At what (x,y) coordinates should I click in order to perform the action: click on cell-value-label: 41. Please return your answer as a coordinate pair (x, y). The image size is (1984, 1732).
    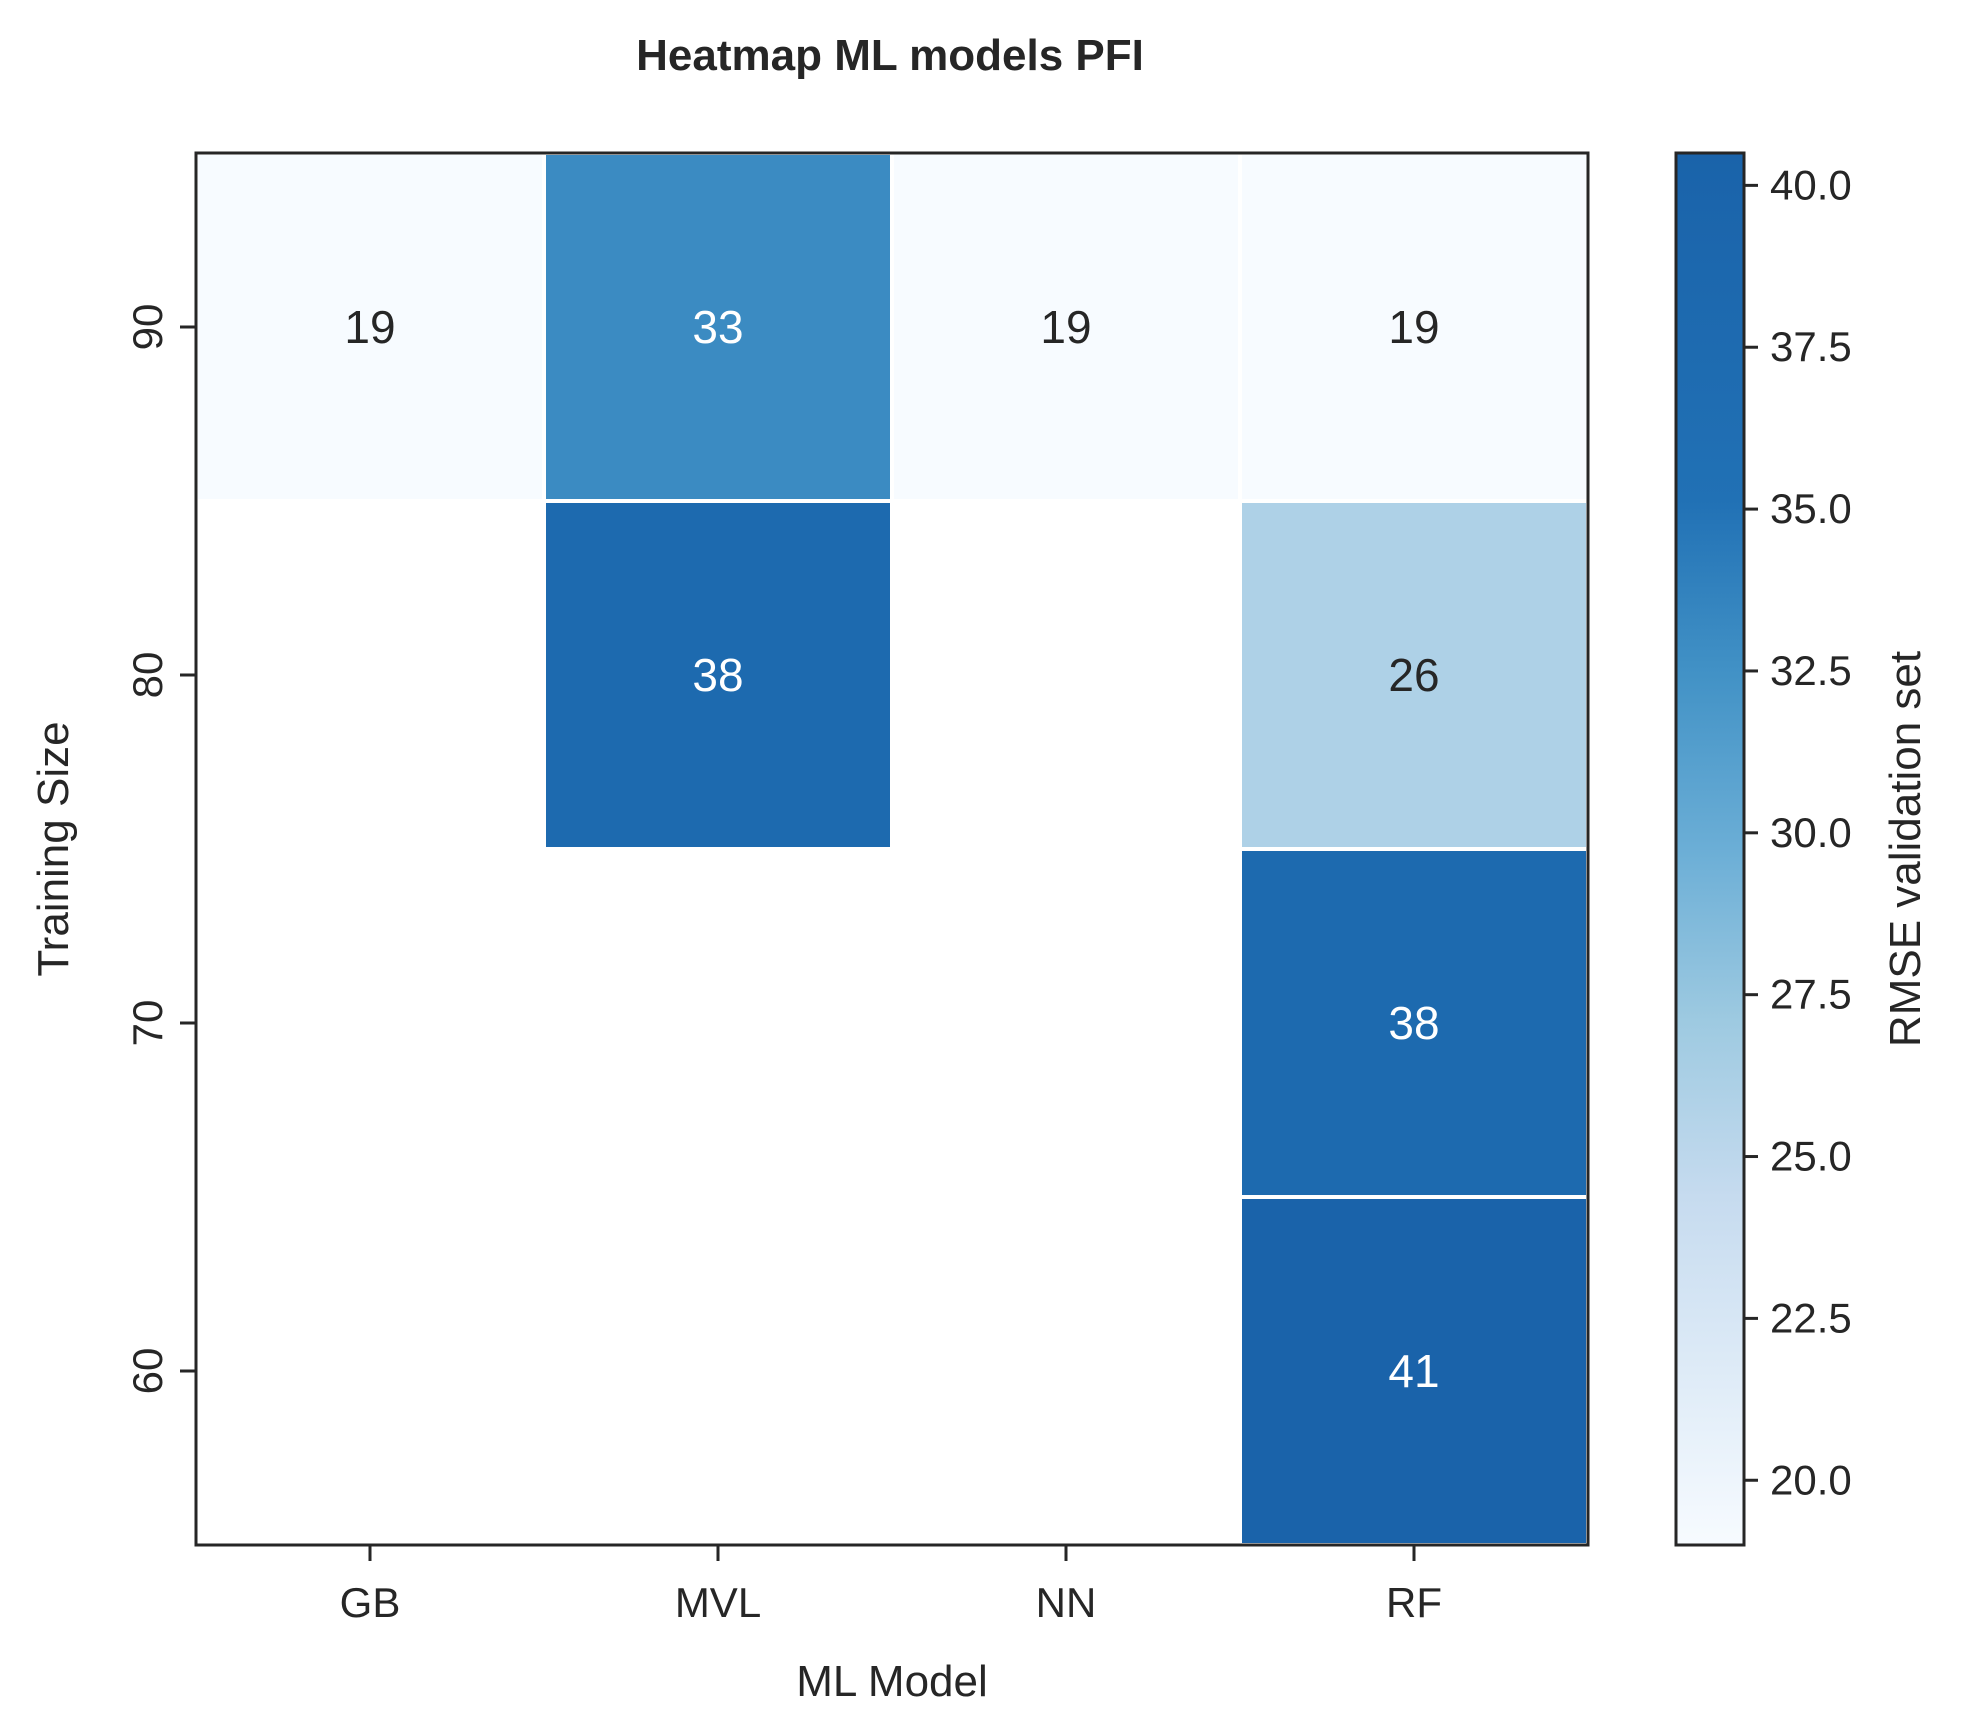
    Looking at the image, I should click on (1413, 1371).